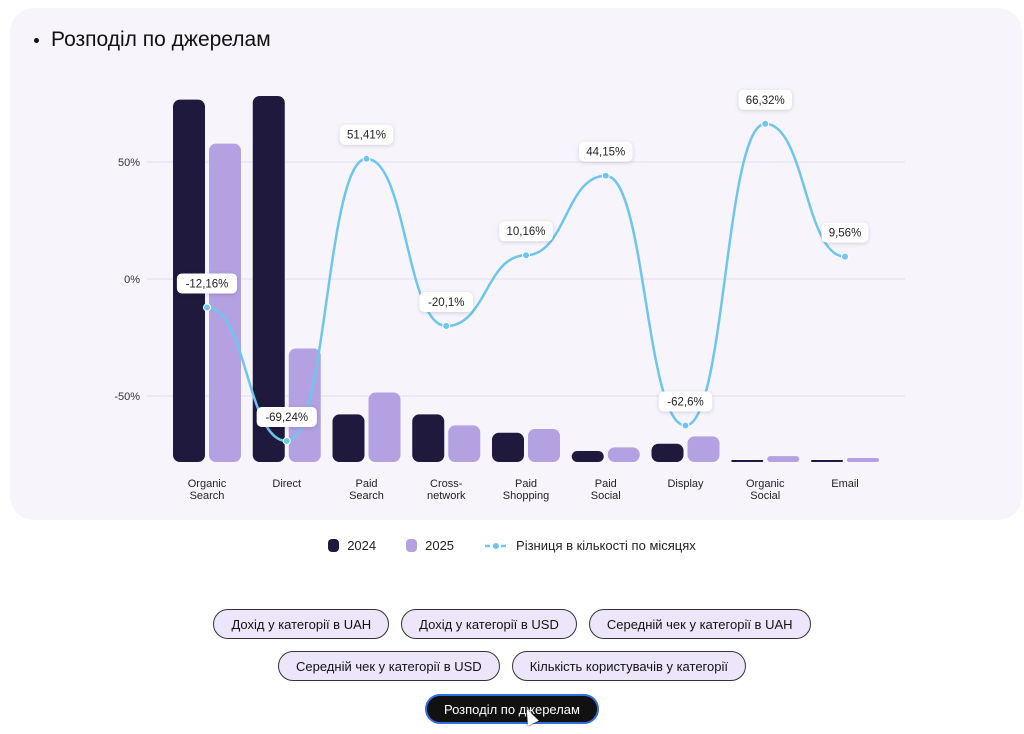  Describe the element at coordinates (496, 545) in the screenshot. I see `legend-line-icon` at that location.